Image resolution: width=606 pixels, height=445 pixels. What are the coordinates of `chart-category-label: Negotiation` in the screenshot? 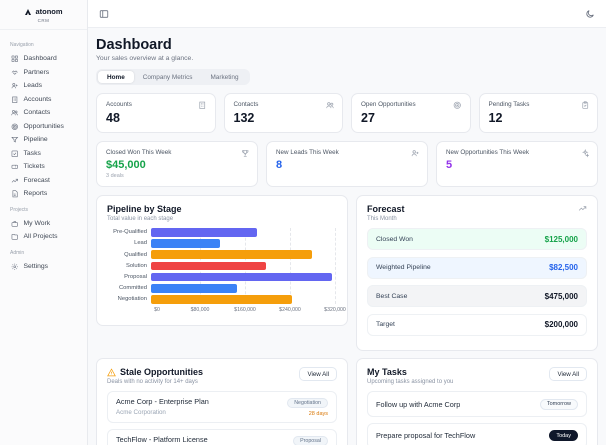 It's located at (132, 299).